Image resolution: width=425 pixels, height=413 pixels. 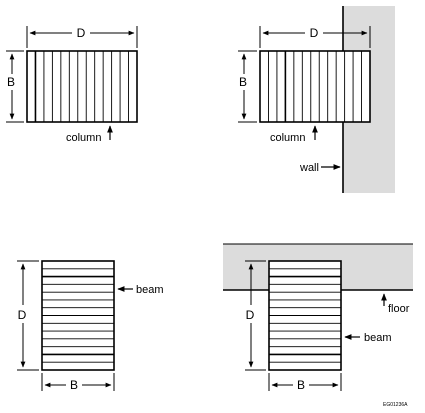 I want to click on figure-top-left: D B column, so click(x=72, y=85).